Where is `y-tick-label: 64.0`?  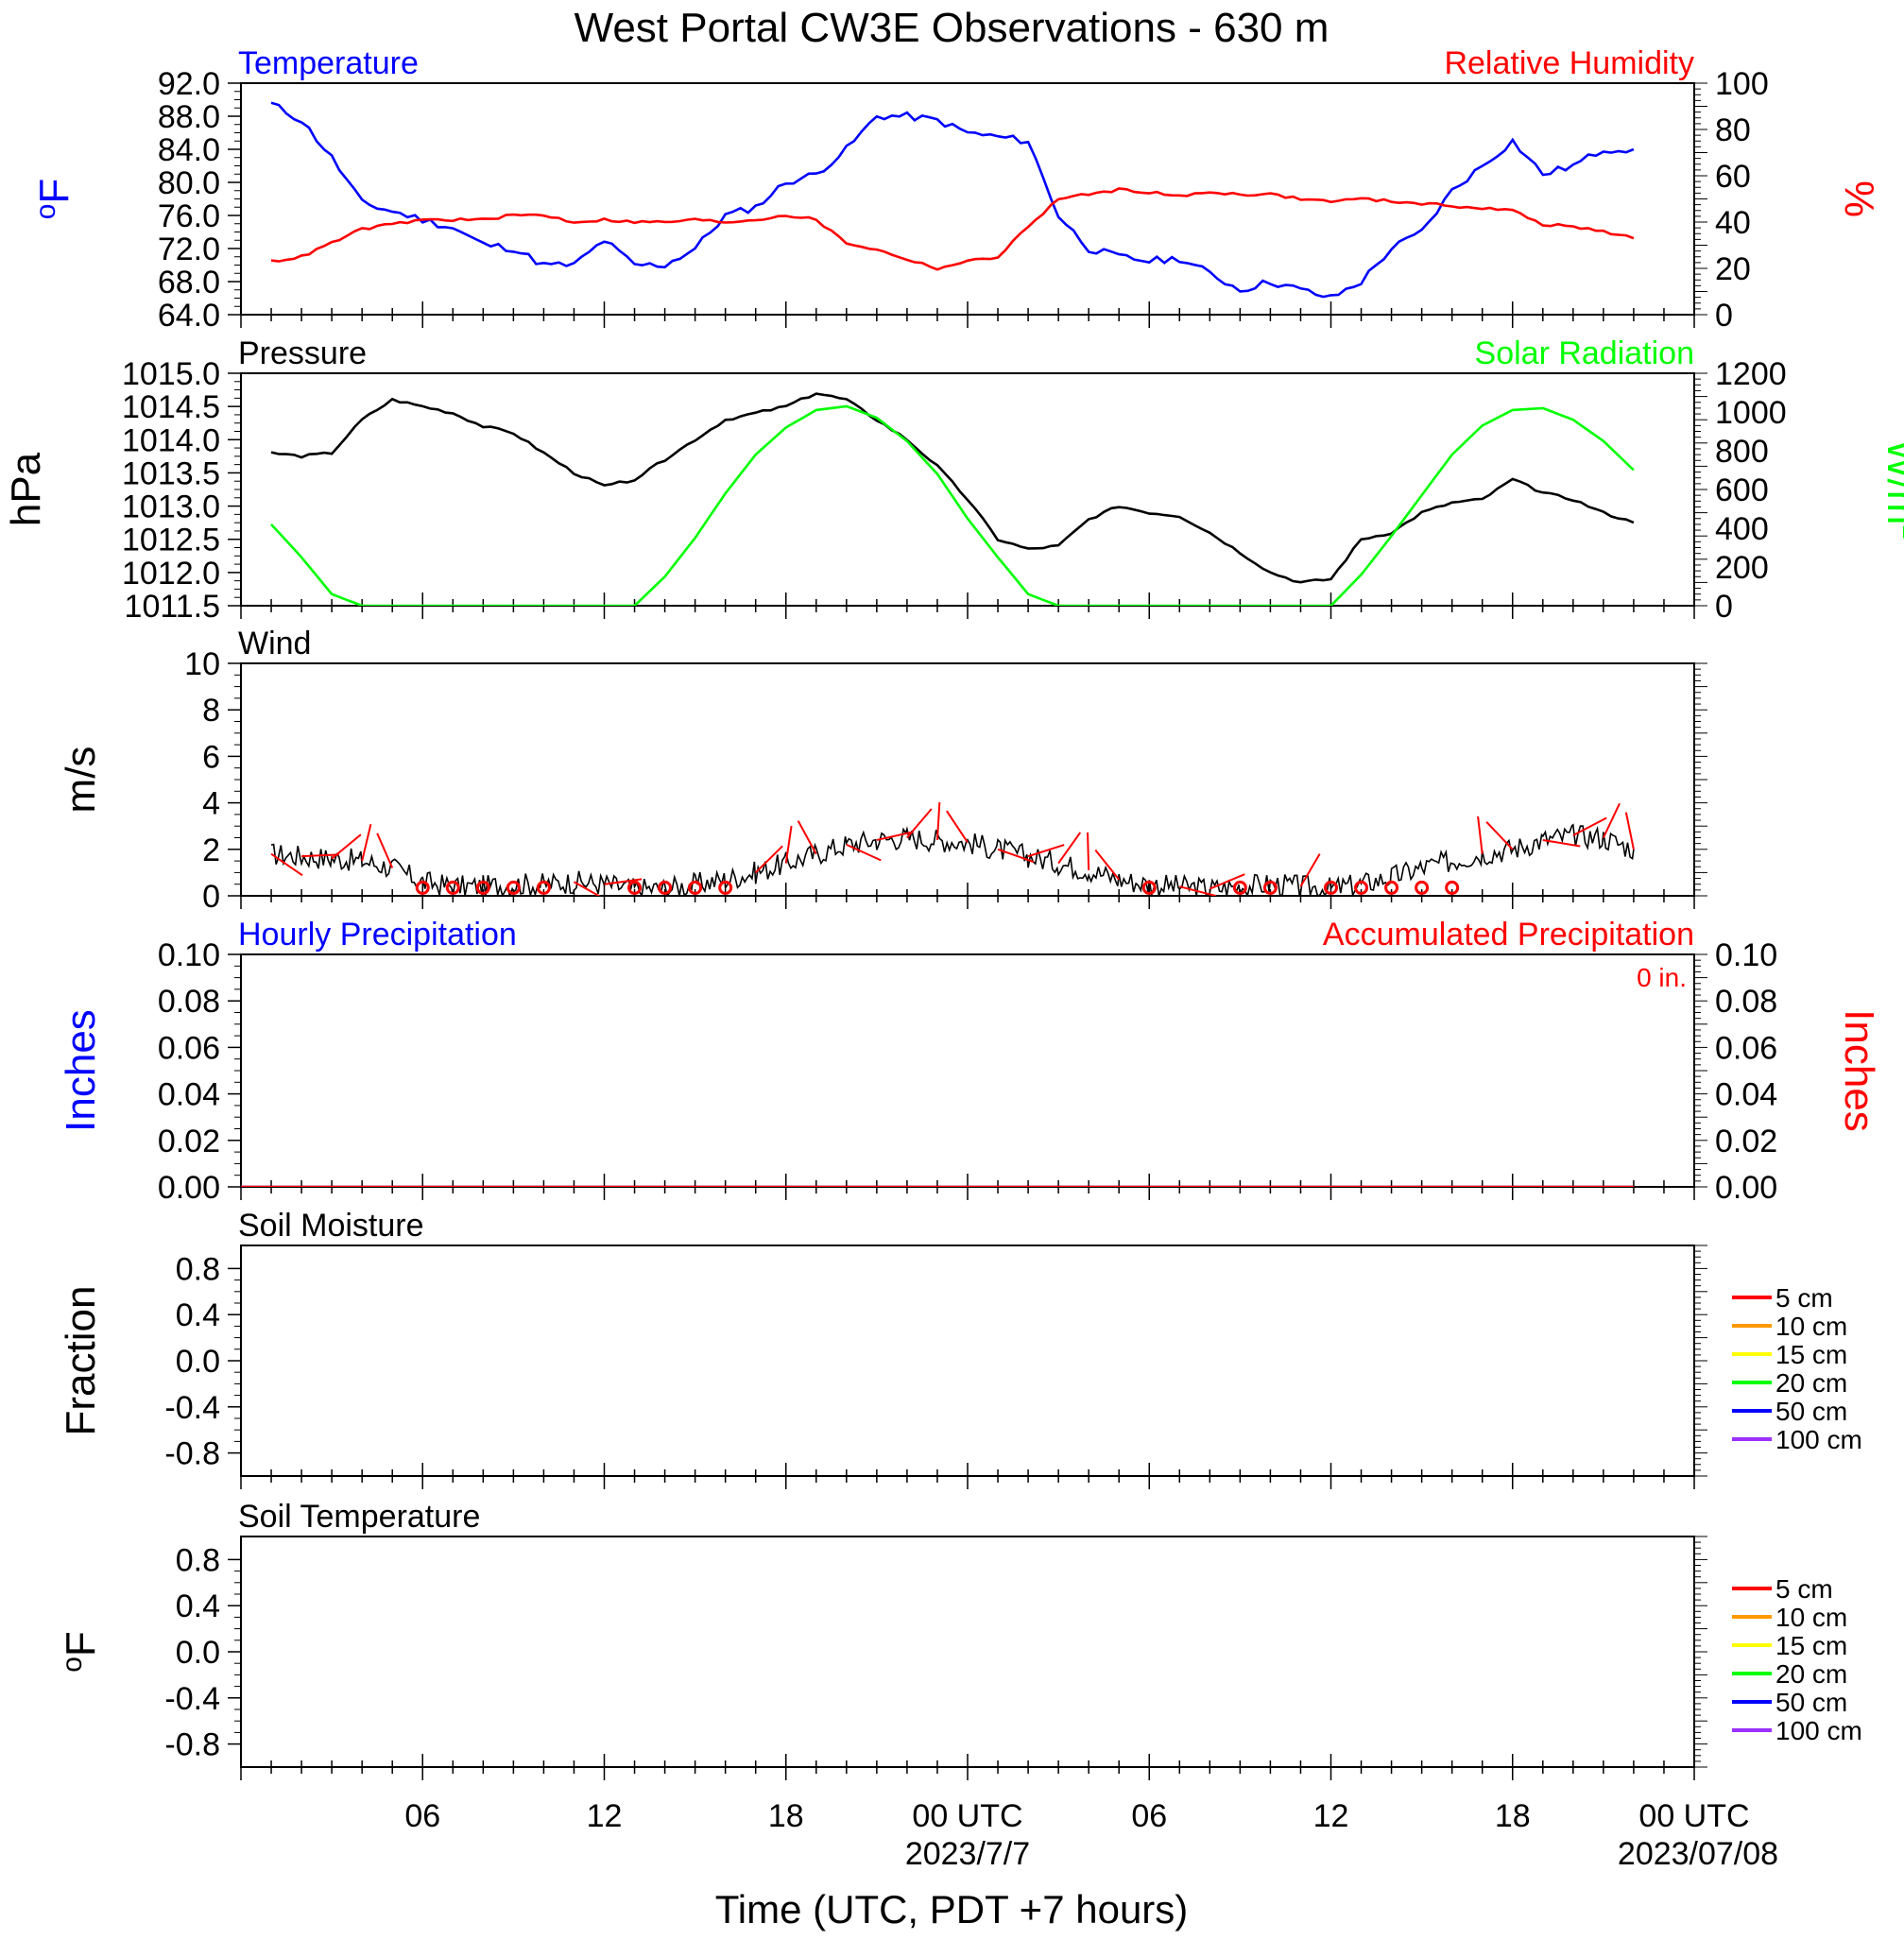
y-tick-label: 64.0 is located at coordinates (189, 316).